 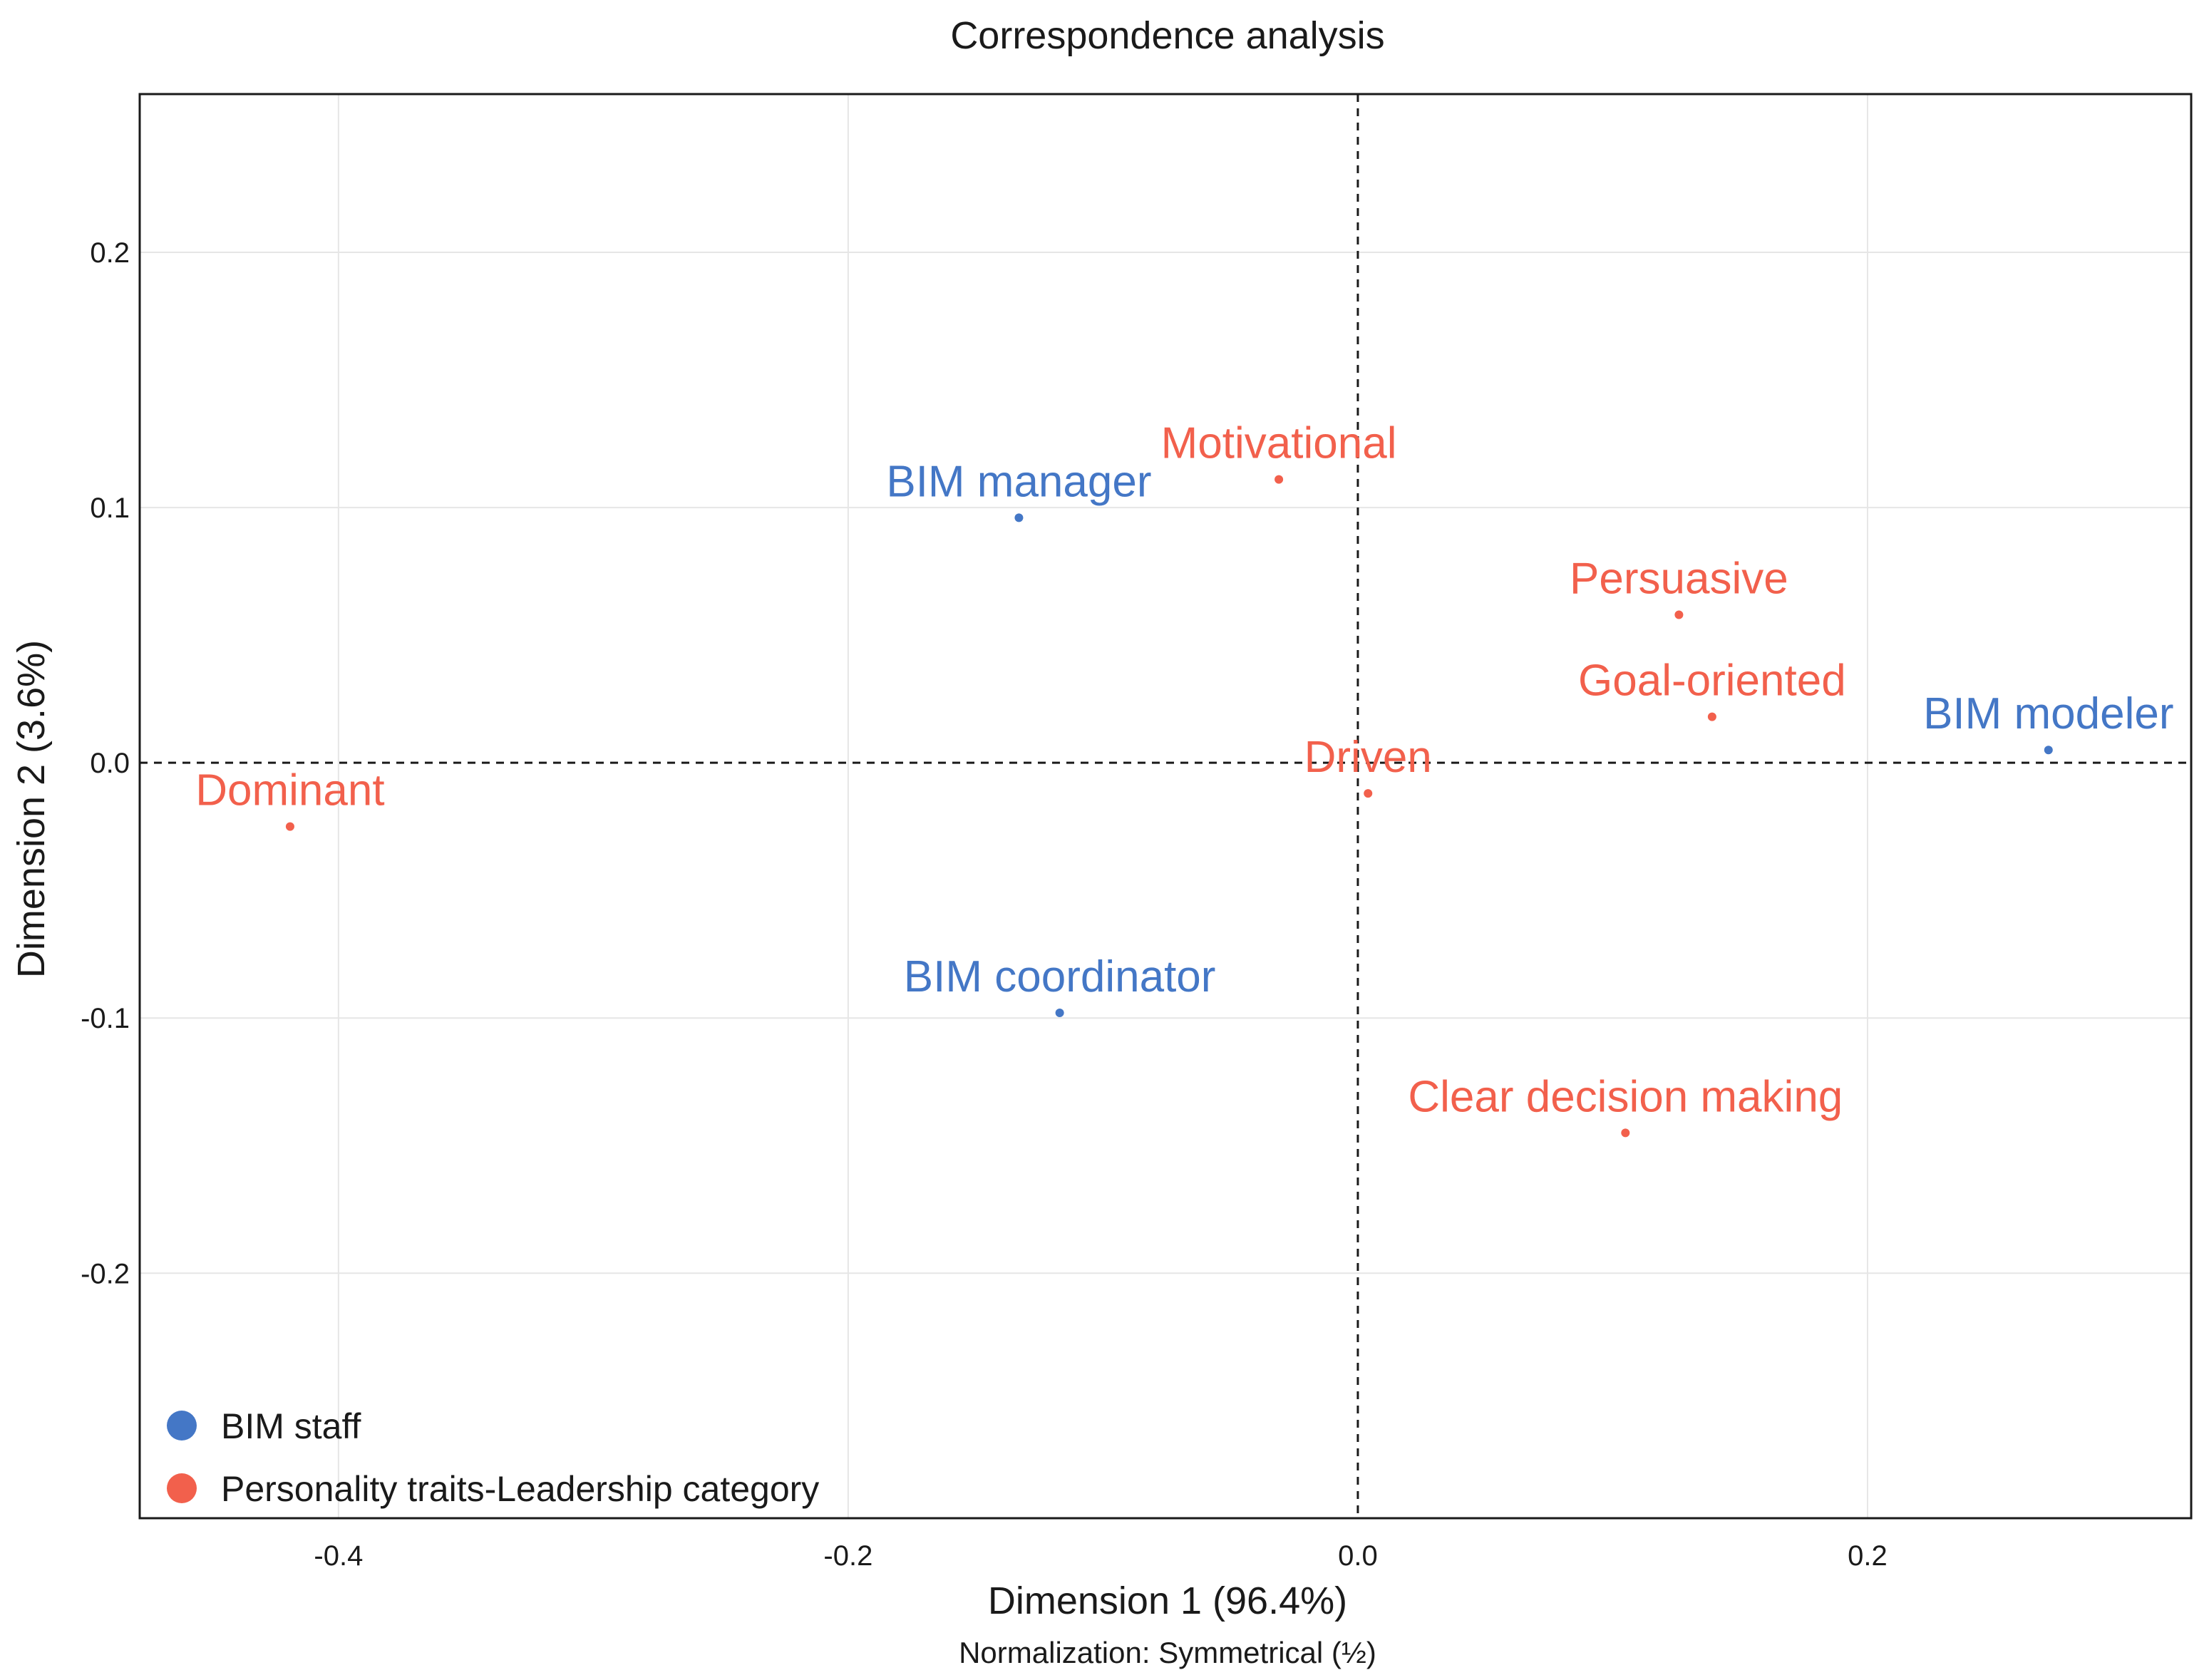 What do you see at coordinates (291, 1426) in the screenshot?
I see `legend-label: BIM staff` at bounding box center [291, 1426].